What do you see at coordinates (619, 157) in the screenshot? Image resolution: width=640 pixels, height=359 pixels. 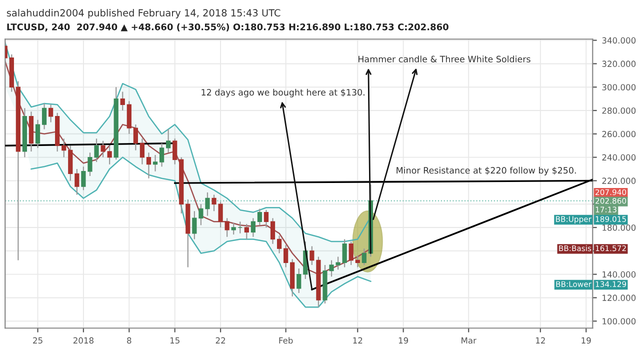 I see `y-tick-label: 240.000` at bounding box center [619, 157].